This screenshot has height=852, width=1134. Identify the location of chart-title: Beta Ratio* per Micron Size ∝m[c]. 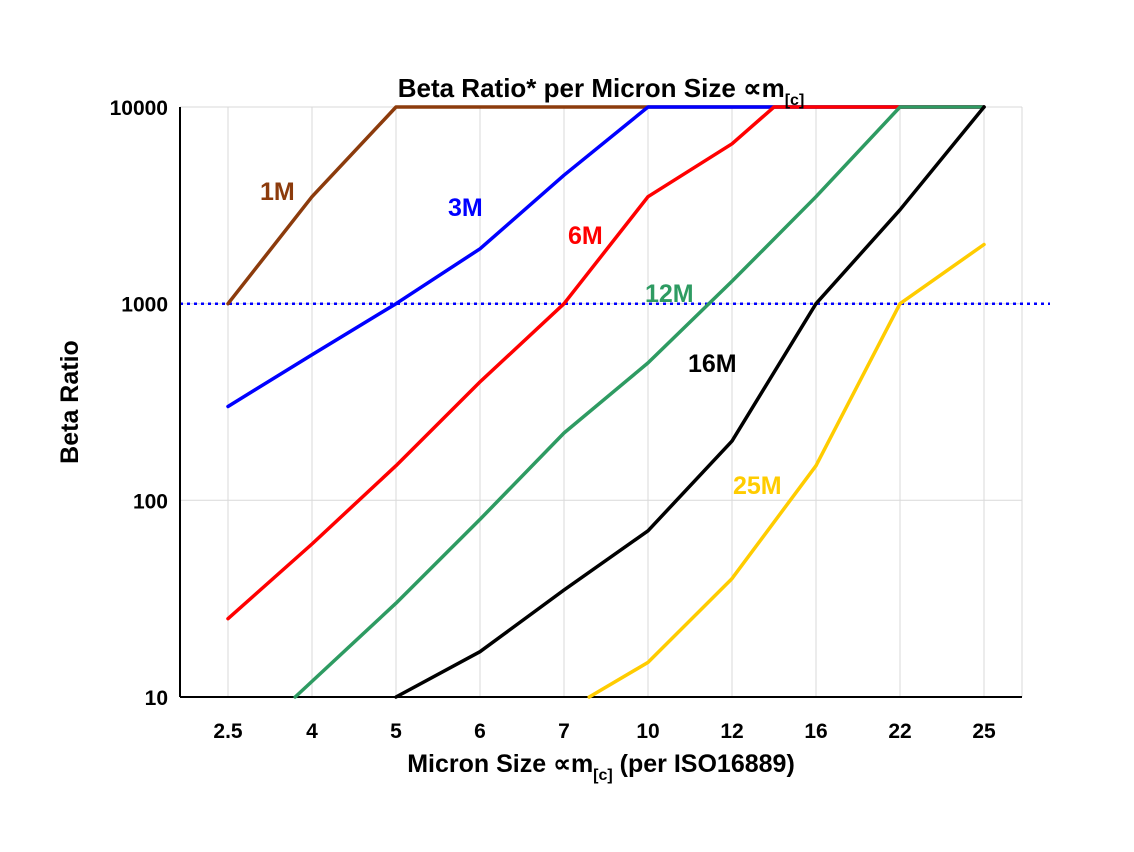
(601, 91).